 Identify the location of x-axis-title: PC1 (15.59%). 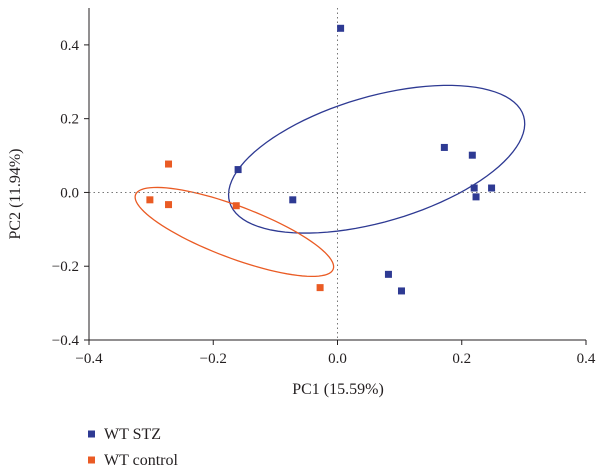
(338, 389).